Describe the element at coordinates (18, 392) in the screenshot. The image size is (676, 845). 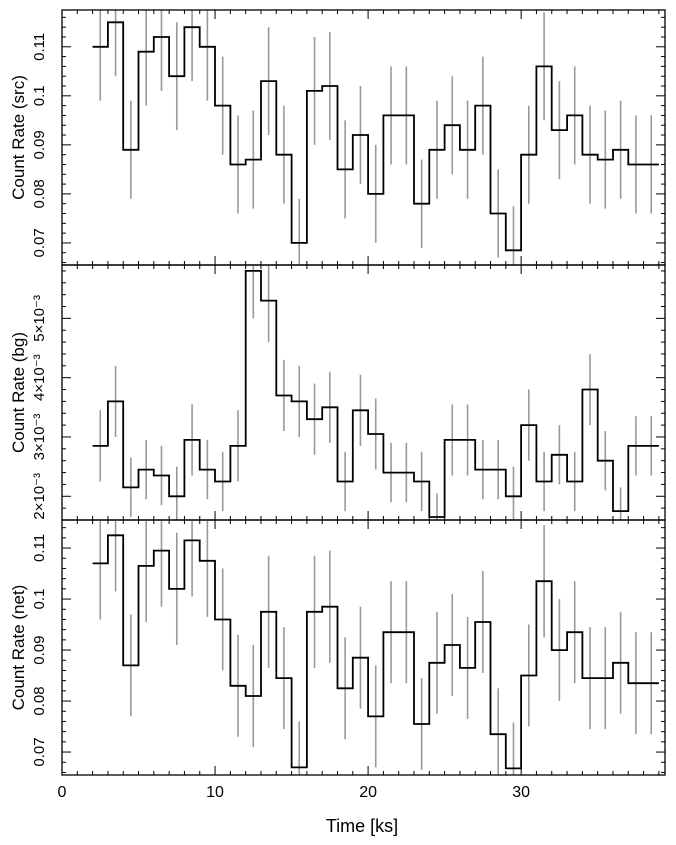
I see `y-axis-label: Count Rate (bg)` at that location.